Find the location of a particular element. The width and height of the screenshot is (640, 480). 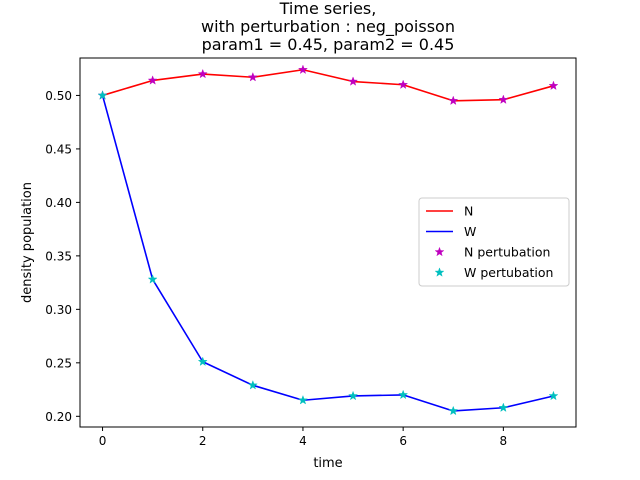

legend-box is located at coordinates (494, 242).